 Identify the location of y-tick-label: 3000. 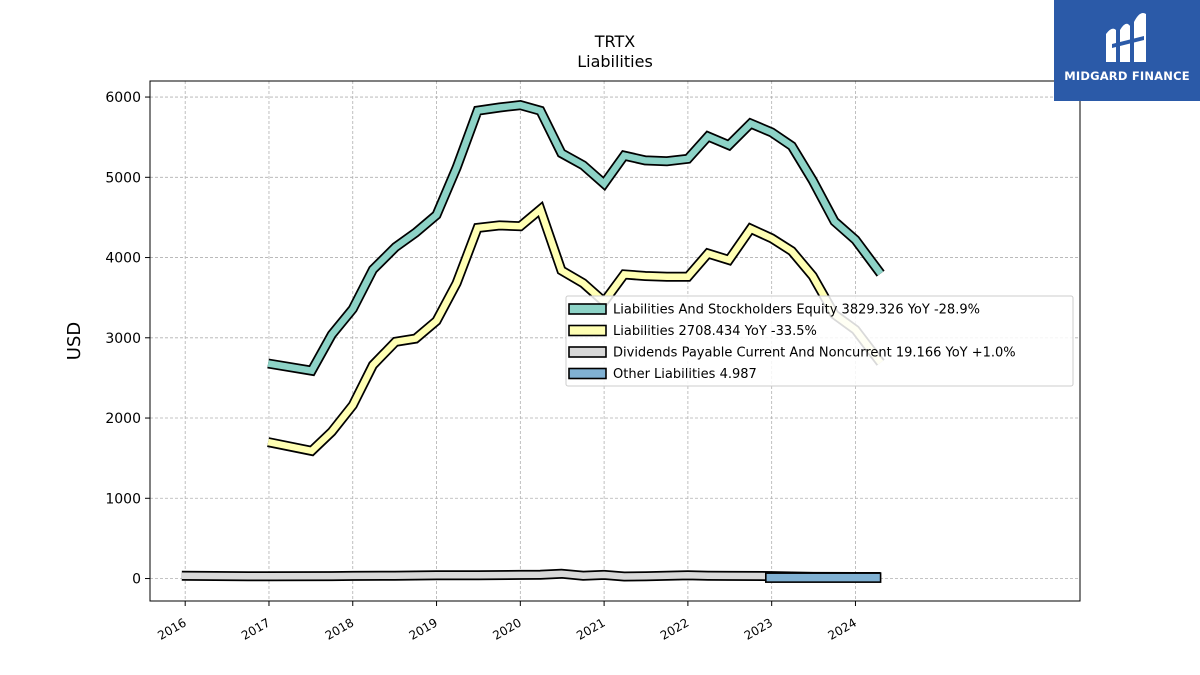
(123, 339).